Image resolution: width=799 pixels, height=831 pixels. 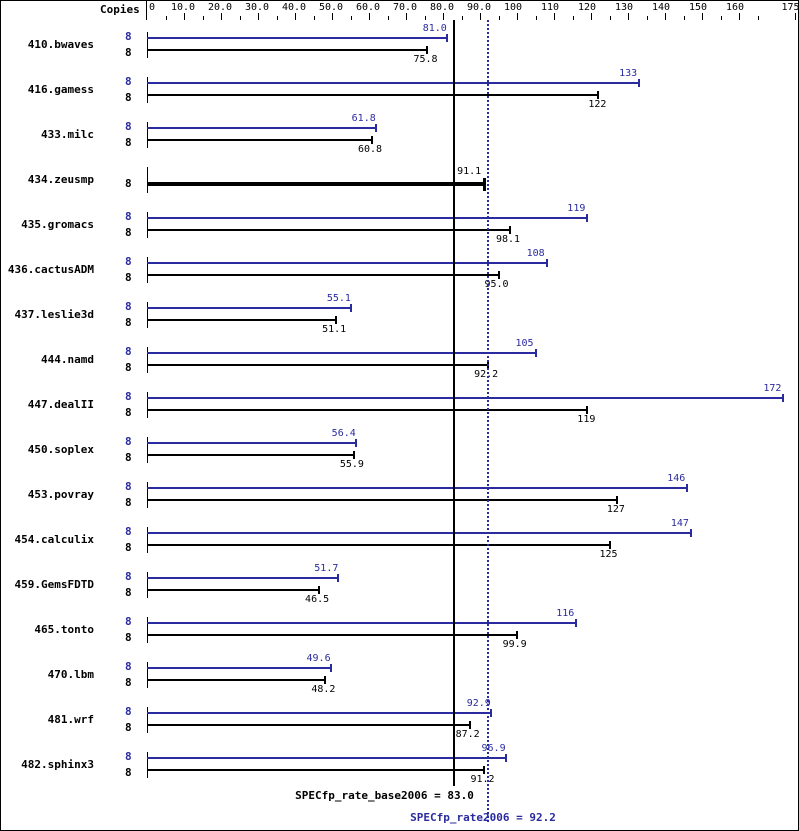 I want to click on peak-reference-line, so click(x=488, y=421).